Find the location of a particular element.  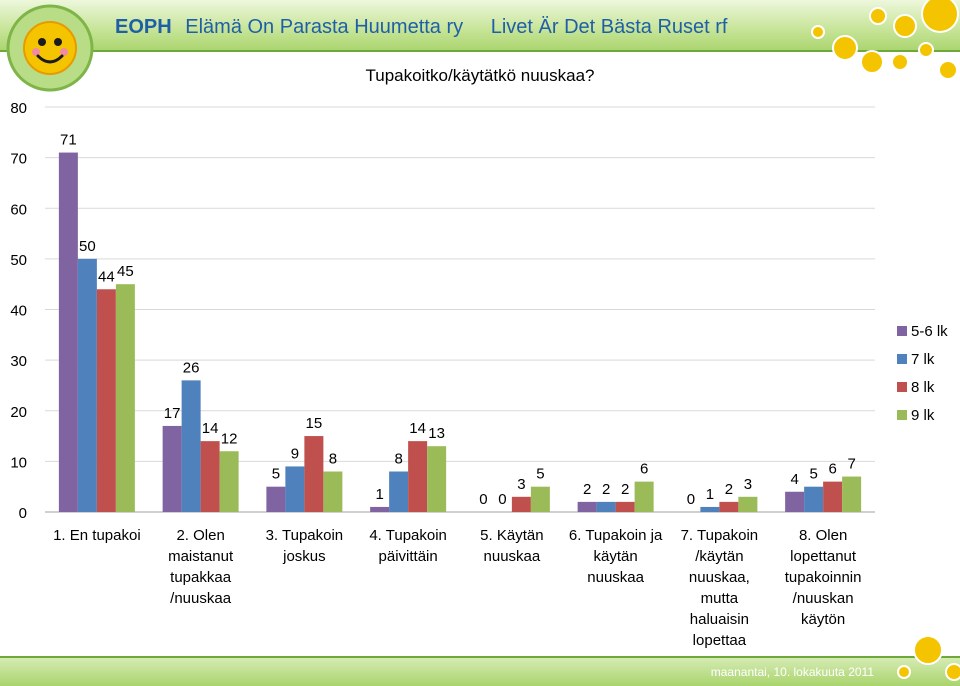

category-label: käytän is located at coordinates (616, 556).